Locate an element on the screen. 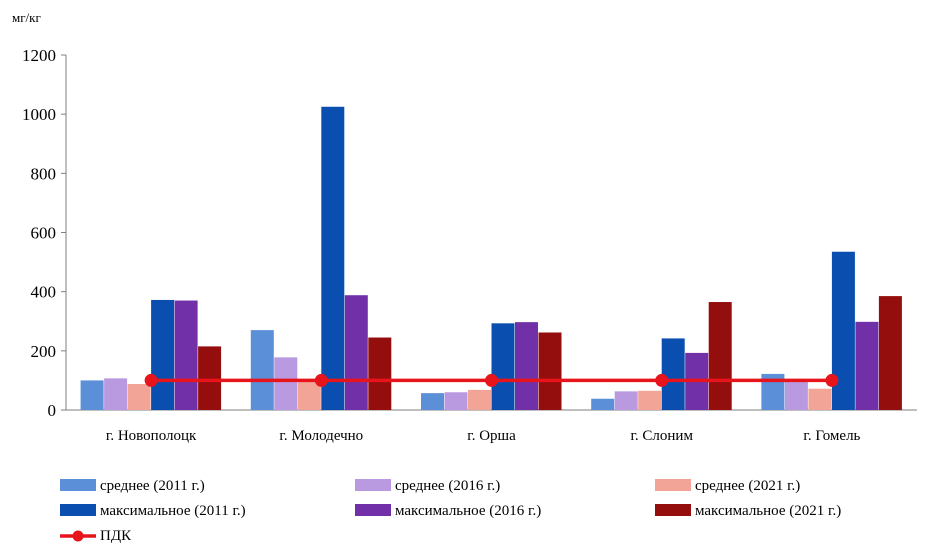  y-tick-label: 400 is located at coordinates (44, 292).